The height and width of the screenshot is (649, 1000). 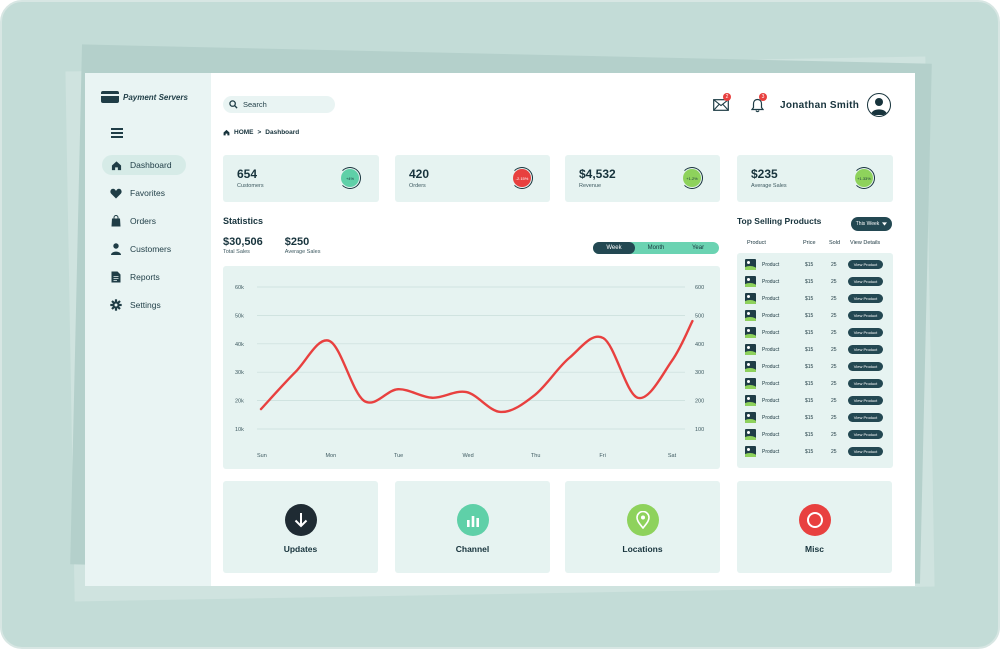 I want to click on stat-progress-ring: -2.15%, so click(x=522, y=178).